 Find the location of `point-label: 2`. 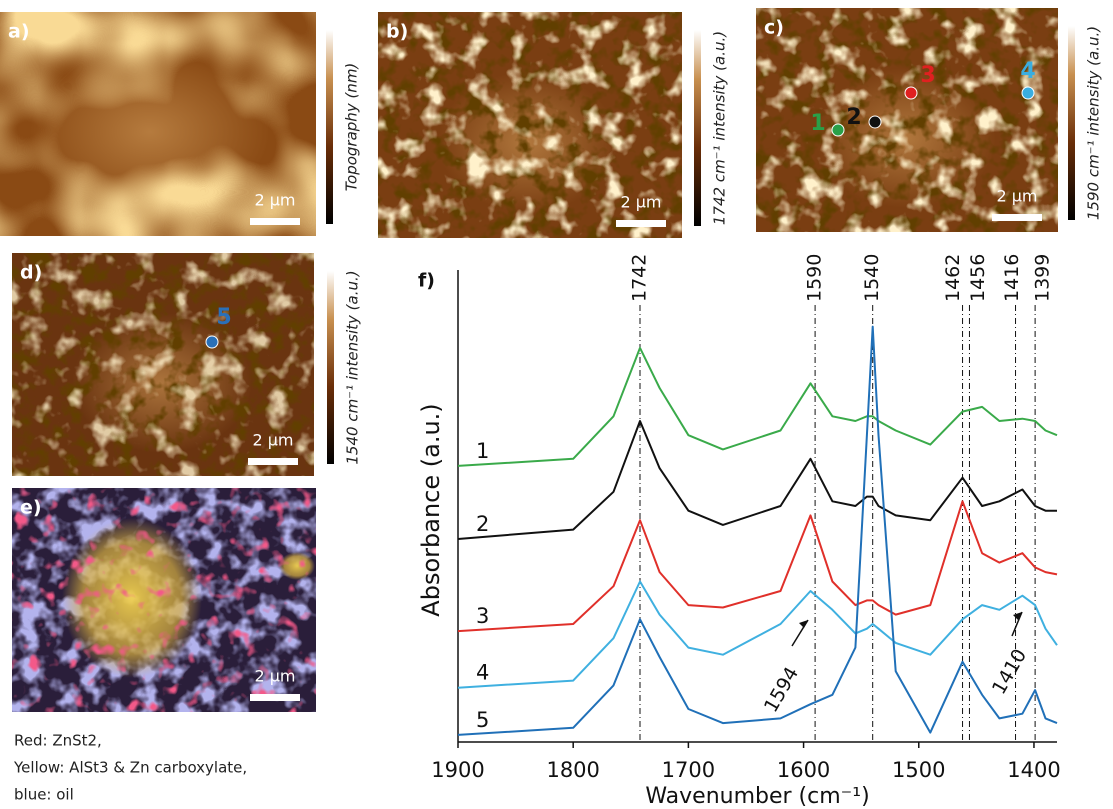

point-label: 2 is located at coordinates (853, 117).